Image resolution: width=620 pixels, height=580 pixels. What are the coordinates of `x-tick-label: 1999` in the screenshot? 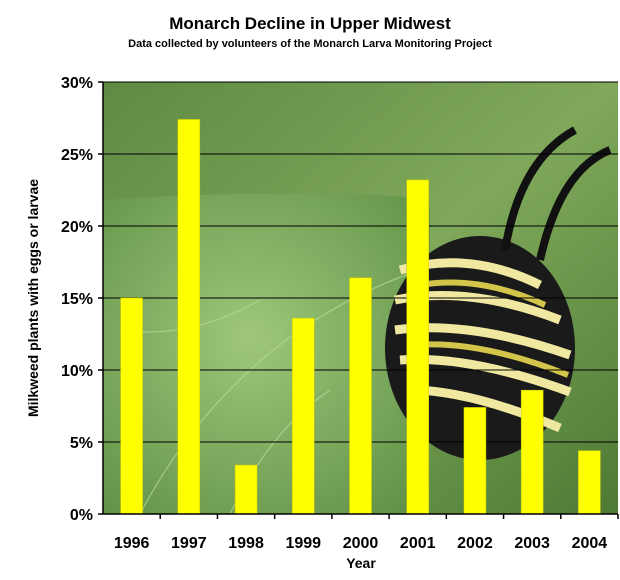 It's located at (303, 543).